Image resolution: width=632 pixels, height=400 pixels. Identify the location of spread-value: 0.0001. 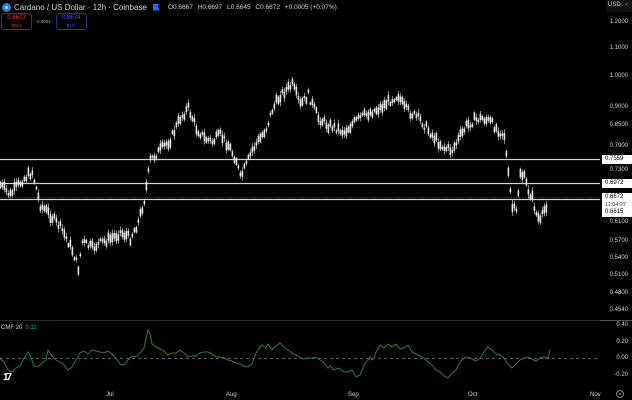
(44, 21).